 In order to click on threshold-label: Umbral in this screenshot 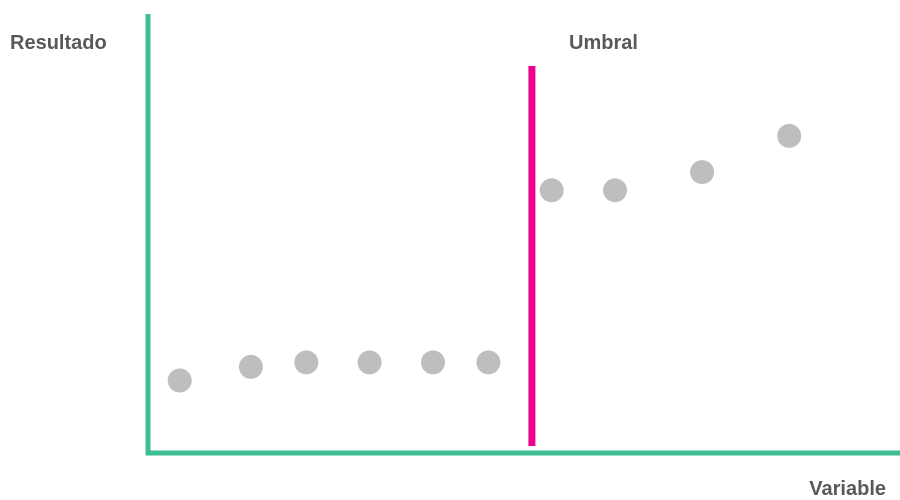, I will do `click(603, 43)`.